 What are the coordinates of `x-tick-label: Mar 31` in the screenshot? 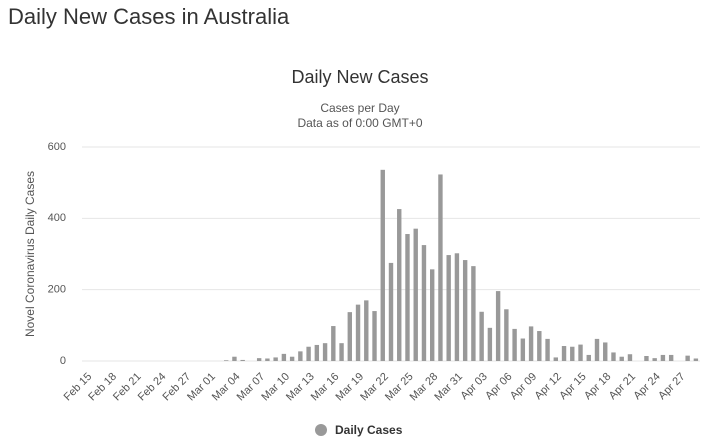 It's located at (448, 387).